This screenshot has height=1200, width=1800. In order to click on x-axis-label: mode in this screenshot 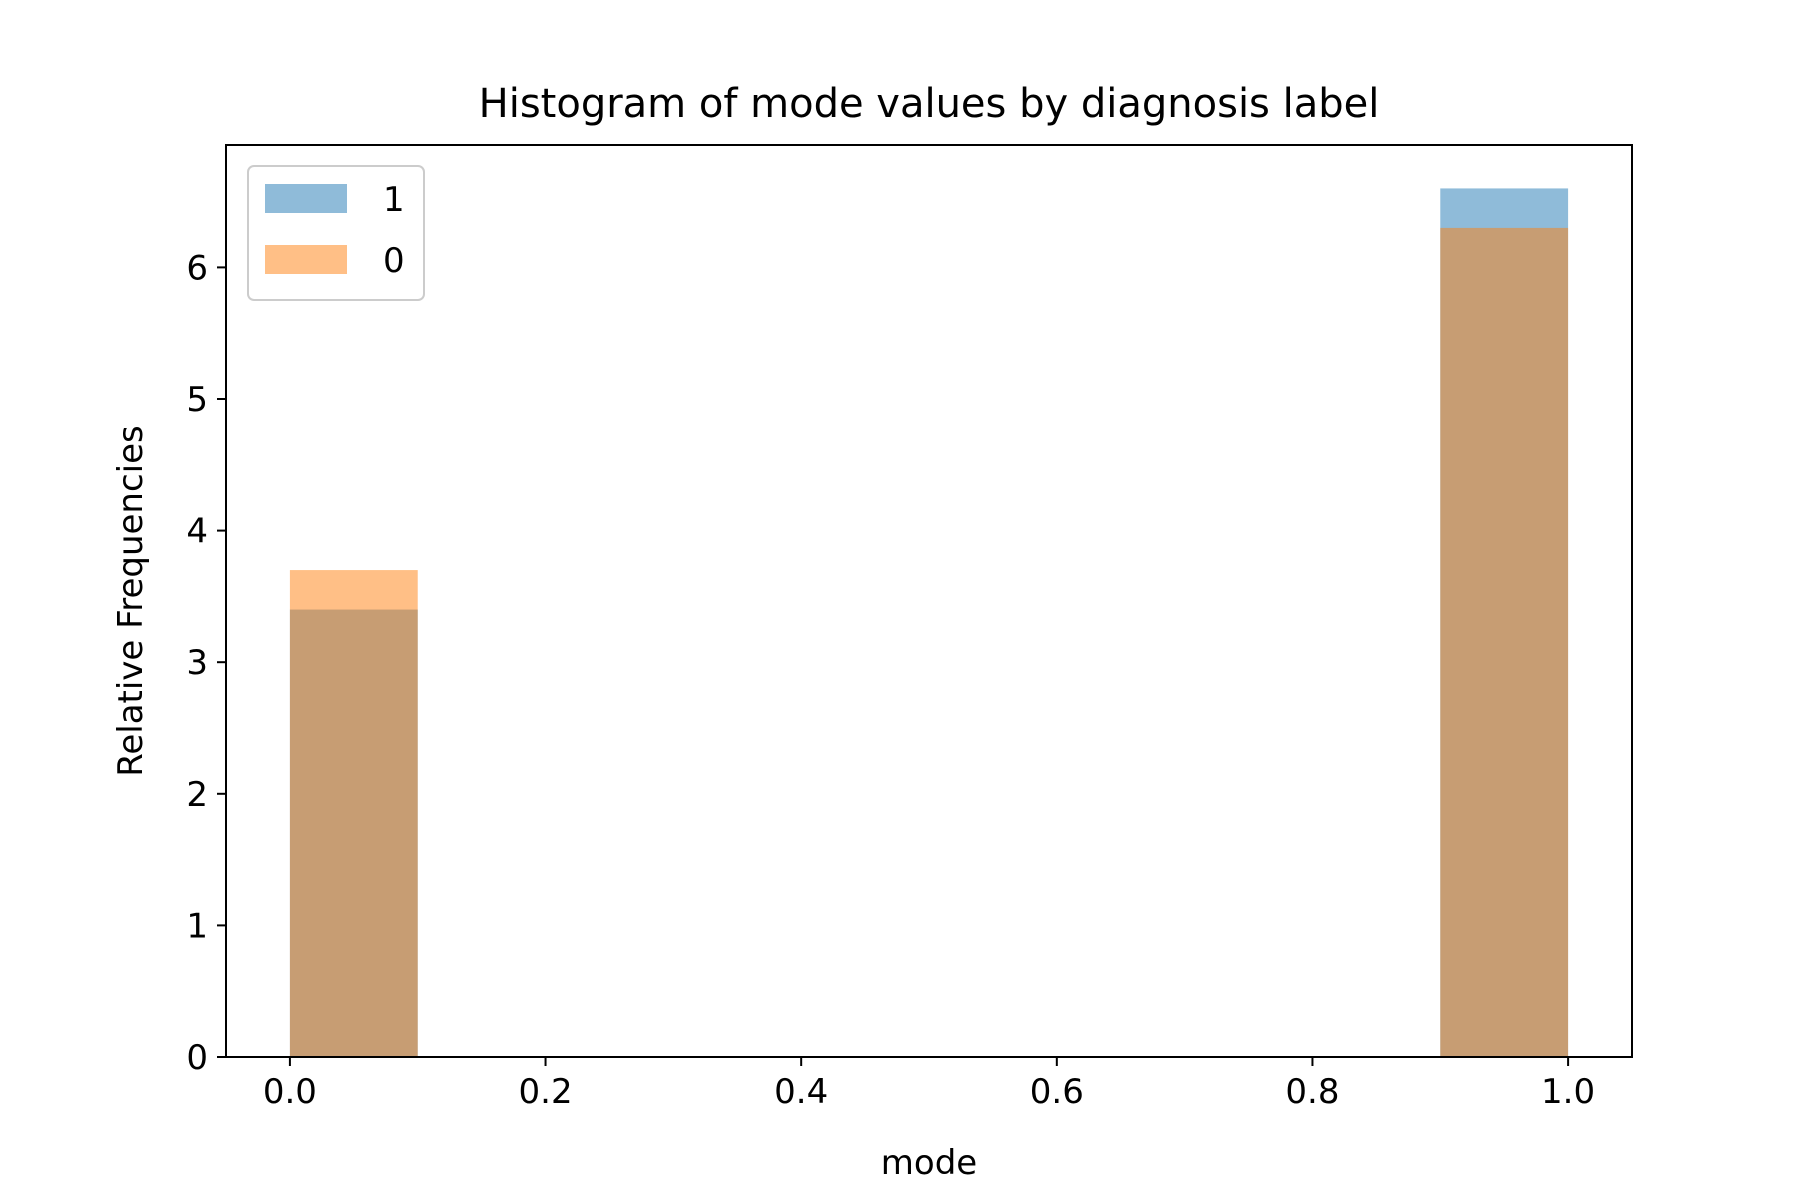, I will do `click(929, 1163)`.